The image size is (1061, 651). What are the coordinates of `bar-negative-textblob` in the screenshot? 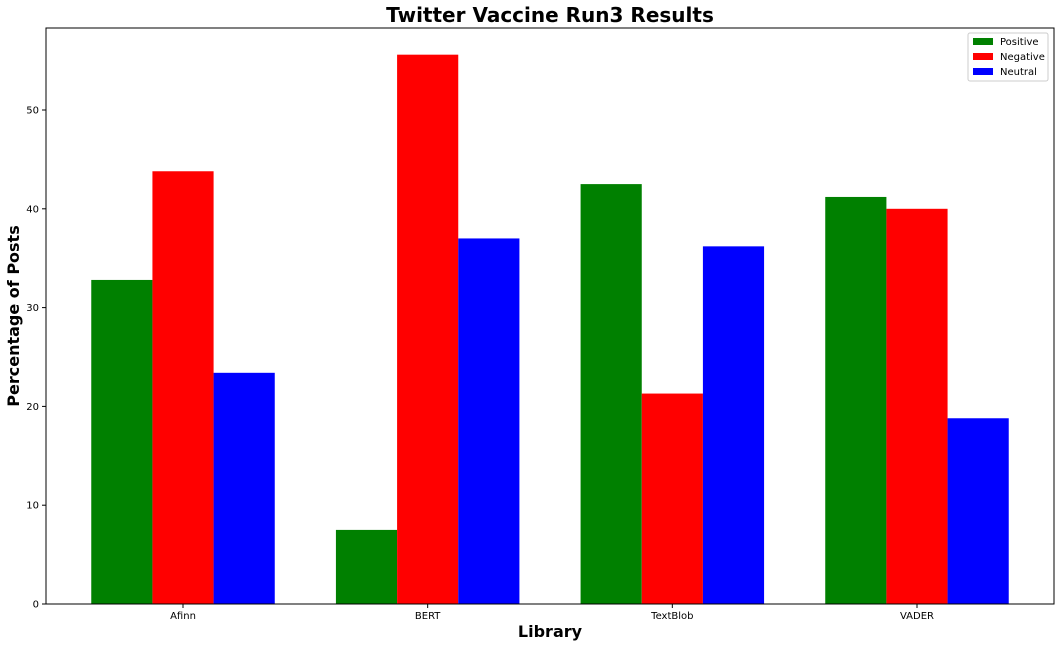 It's located at (672, 498).